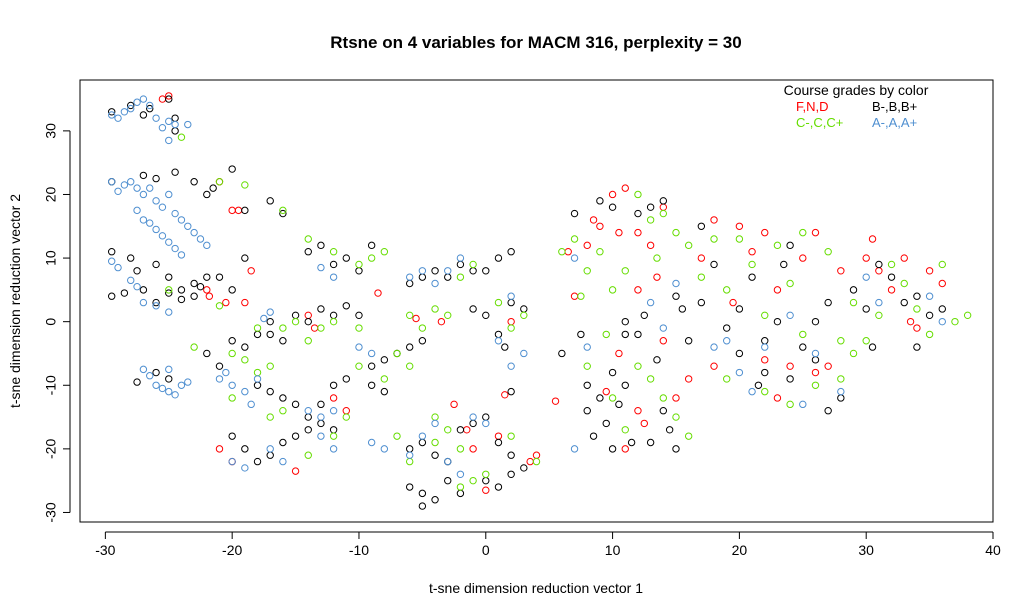  Describe the element at coordinates (856, 90) in the screenshot. I see `legend-title: Course grades by color` at that location.